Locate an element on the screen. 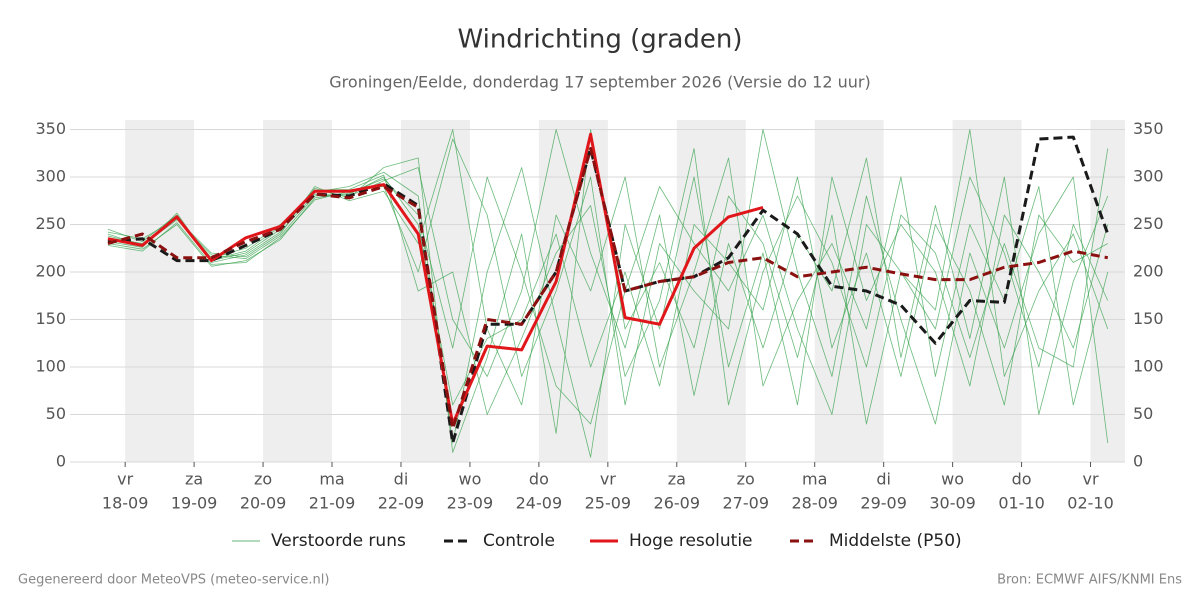 The height and width of the screenshot is (600, 1200). y-tick-label: 200 is located at coordinates (50, 271).